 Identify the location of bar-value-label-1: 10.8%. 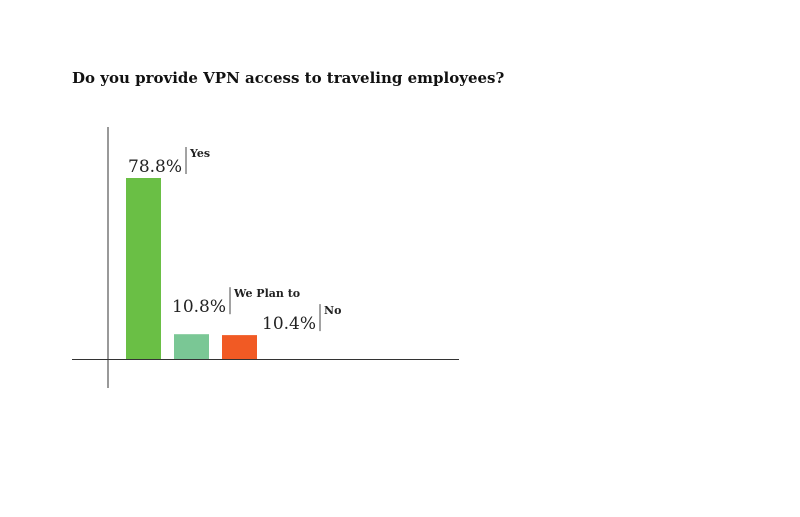
(199, 307).